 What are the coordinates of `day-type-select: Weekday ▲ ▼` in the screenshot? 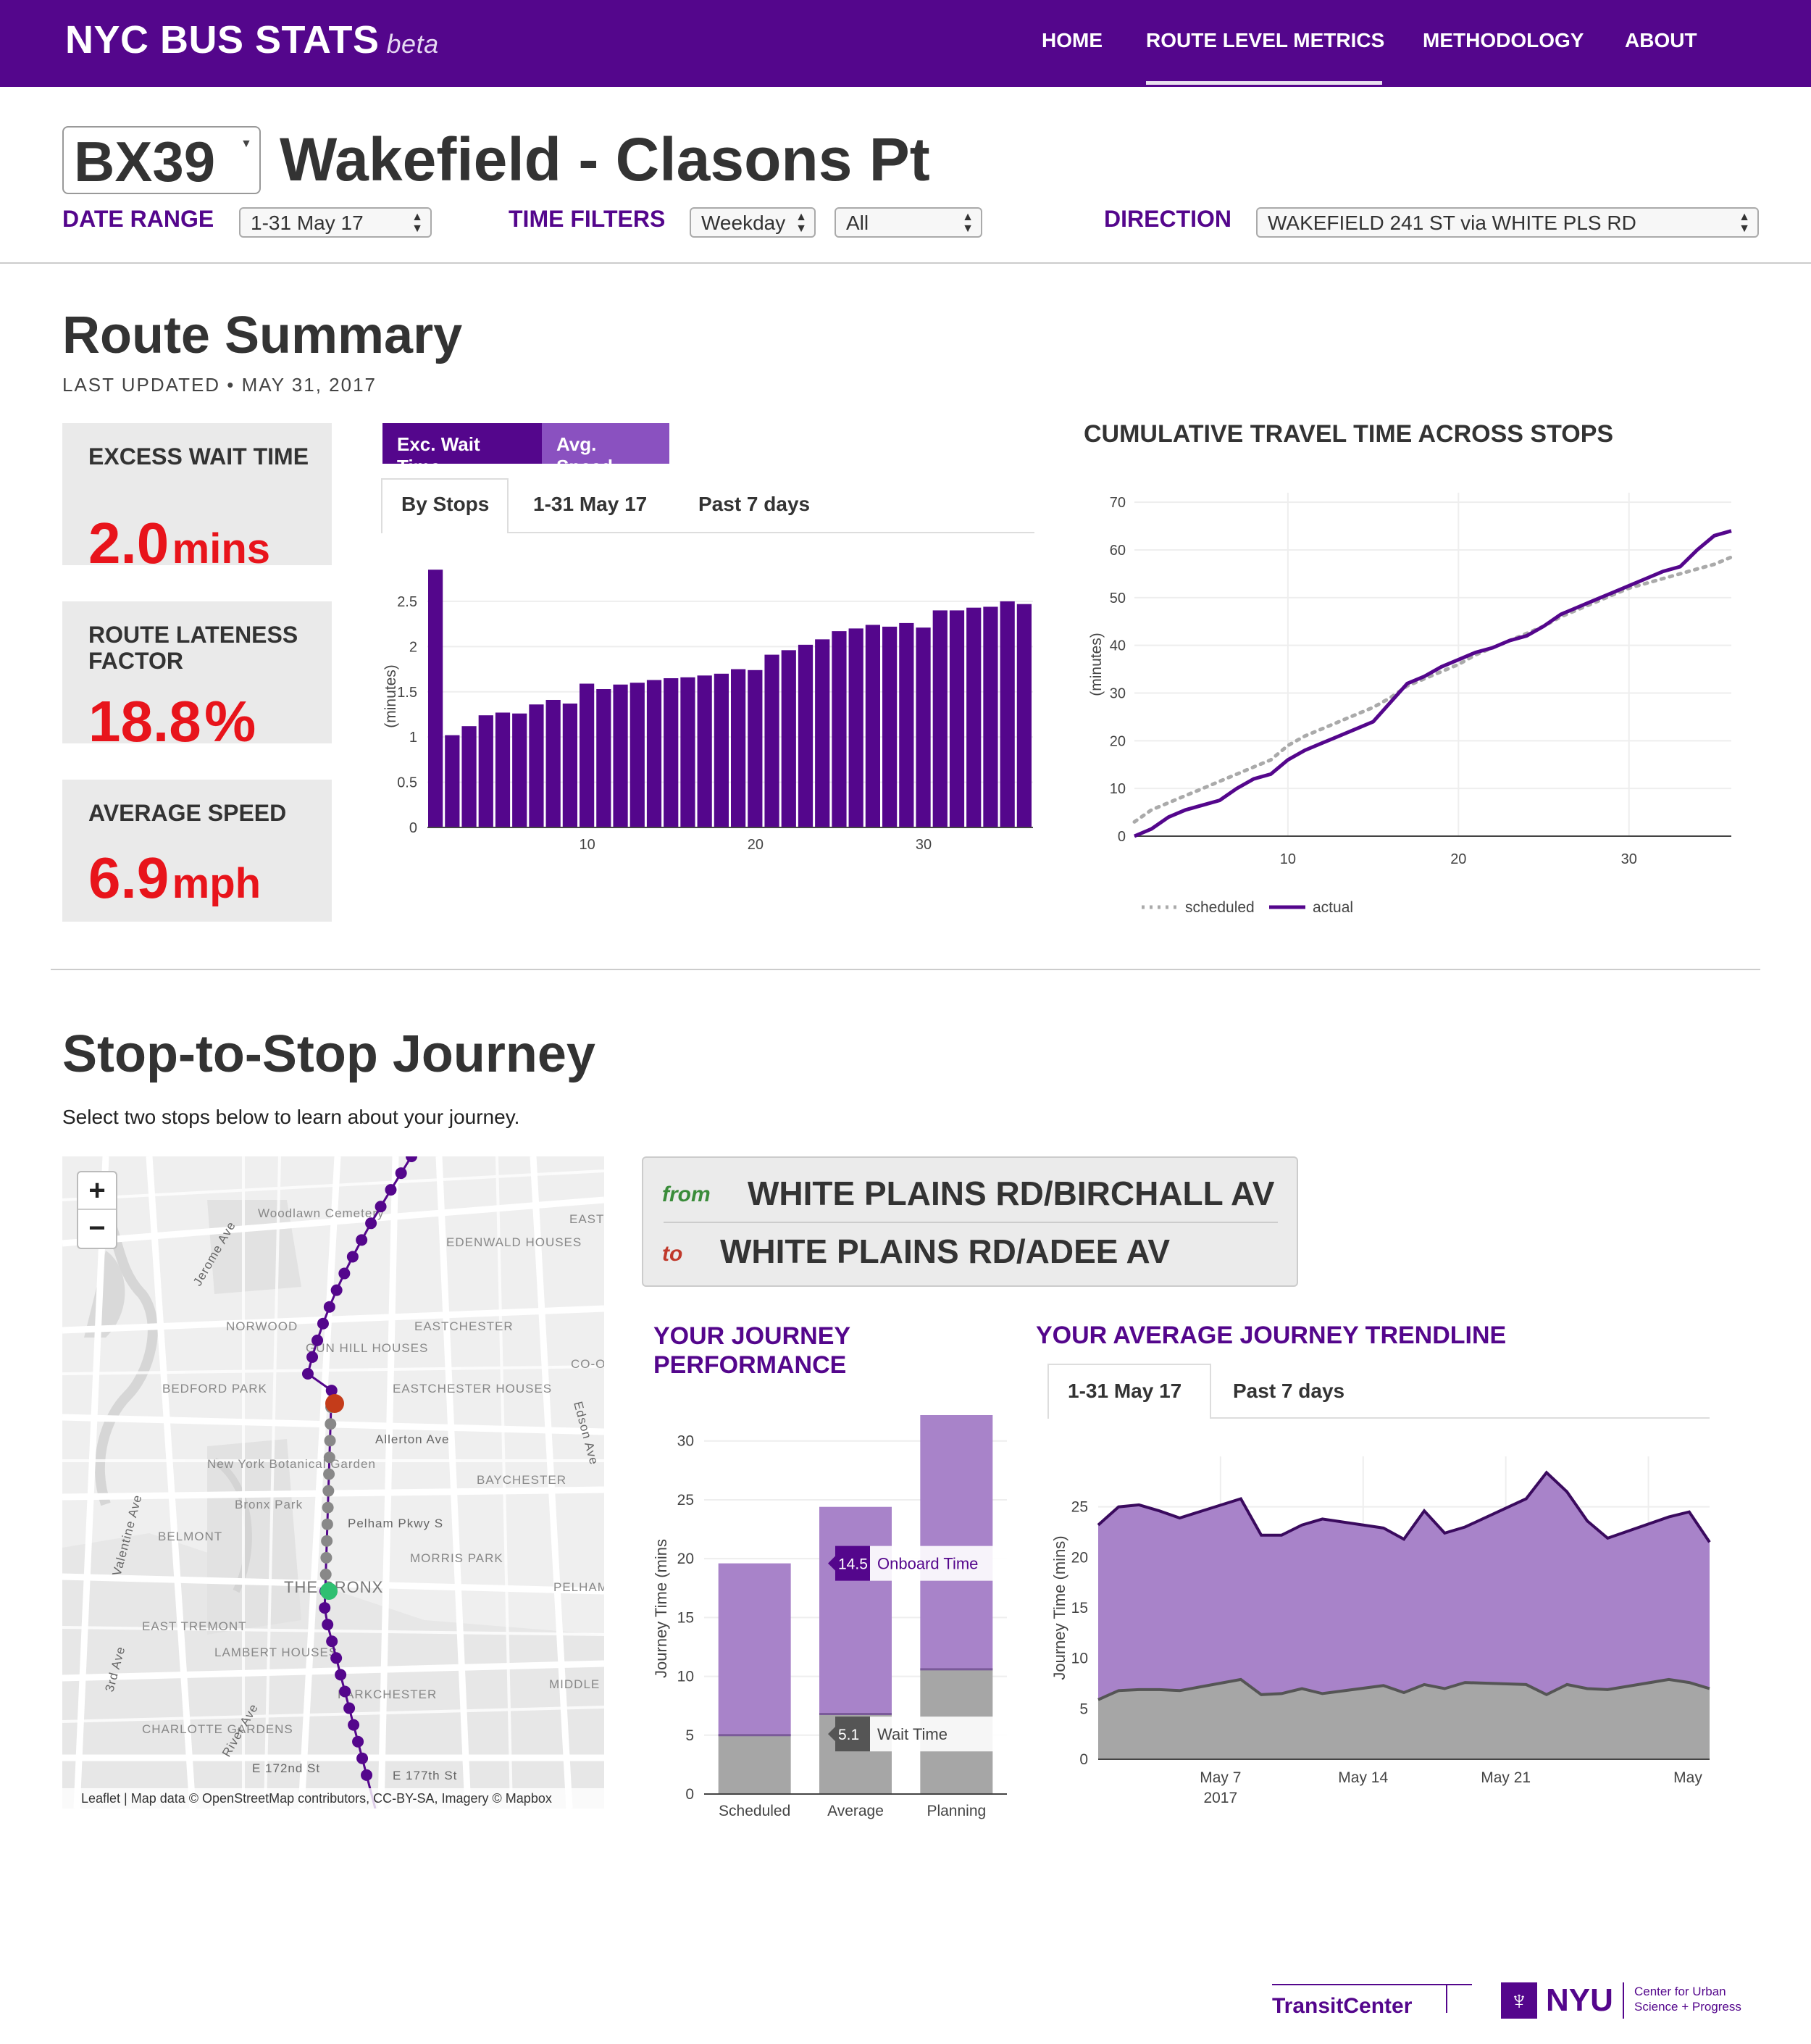 It's located at (753, 222).